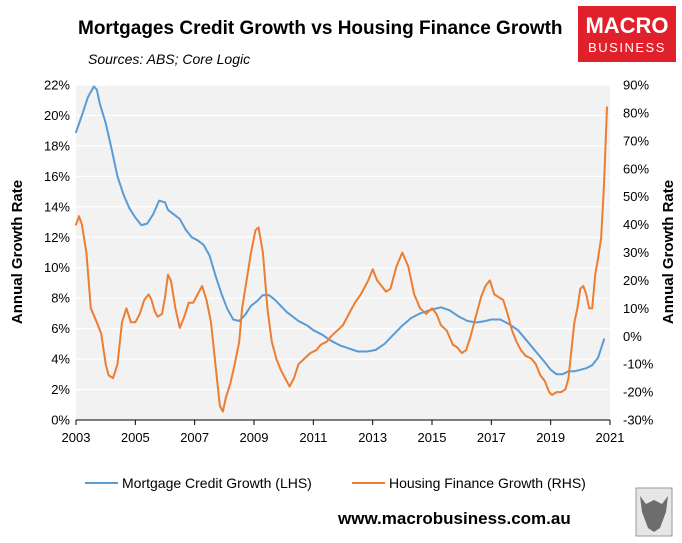  What do you see at coordinates (550, 437) in the screenshot?
I see `x-tick-label: 2019` at bounding box center [550, 437].